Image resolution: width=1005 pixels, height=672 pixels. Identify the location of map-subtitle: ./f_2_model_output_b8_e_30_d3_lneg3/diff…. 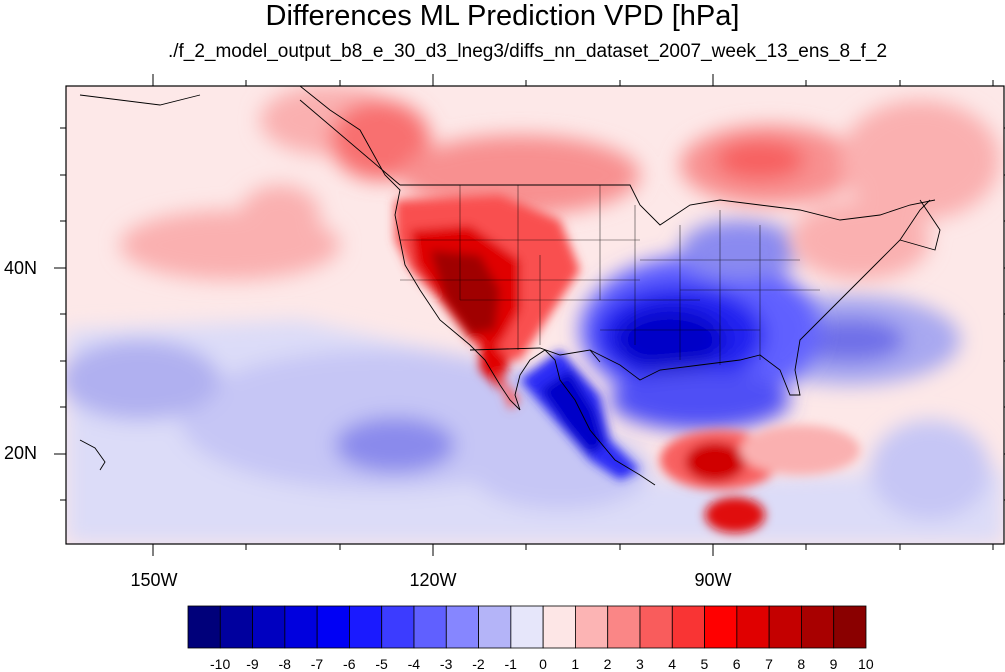
(527, 51).